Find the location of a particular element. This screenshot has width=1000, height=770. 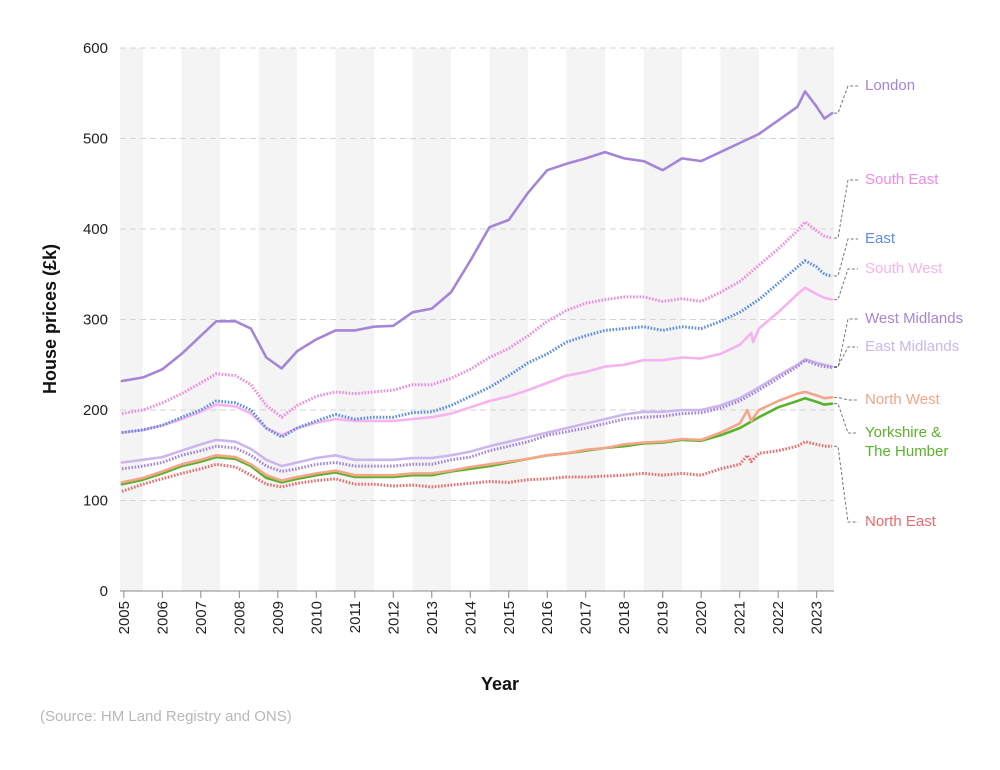

x-tick-label: 2020 is located at coordinates (701, 617).